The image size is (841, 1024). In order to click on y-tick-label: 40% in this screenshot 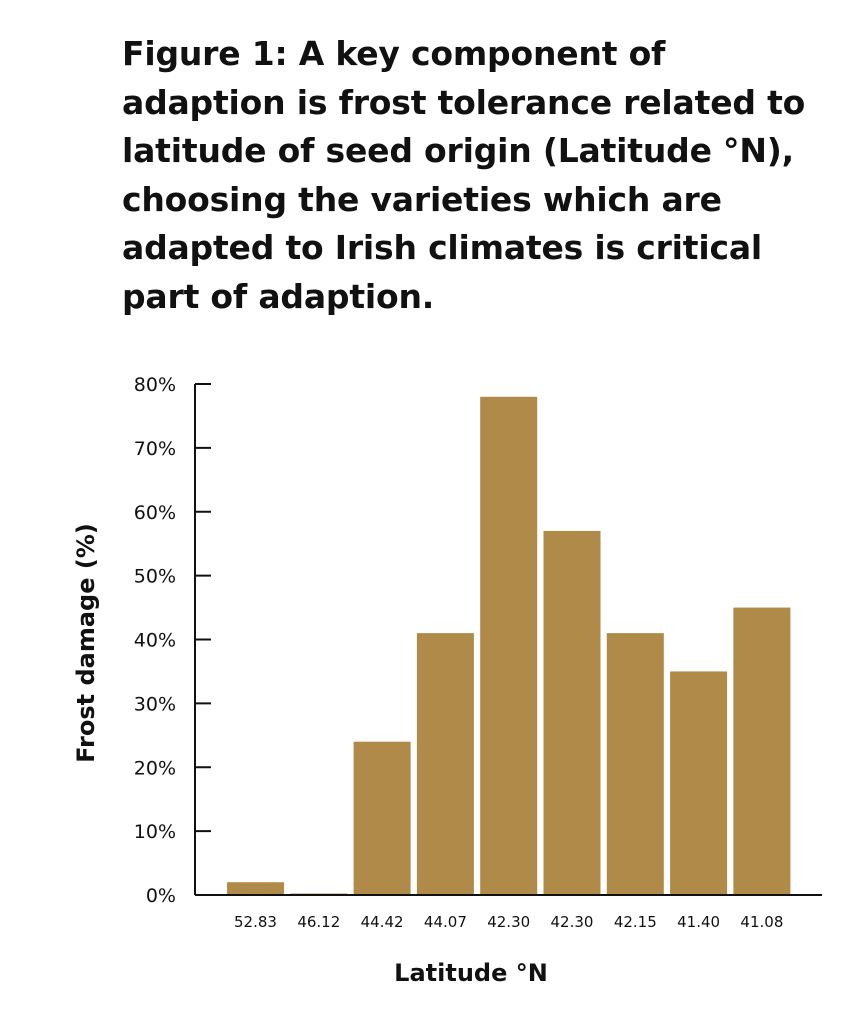, I will do `click(155, 641)`.